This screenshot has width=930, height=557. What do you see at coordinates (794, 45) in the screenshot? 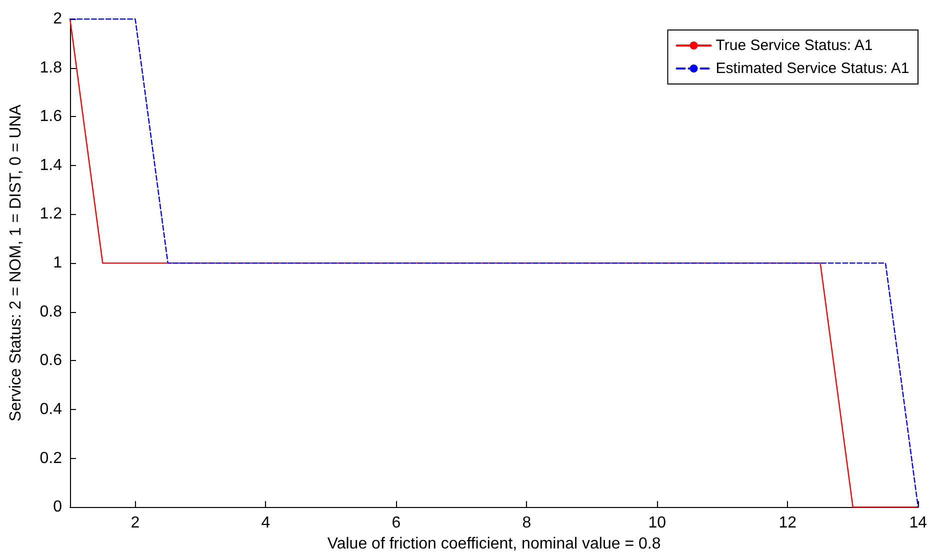
I see `legend-label: True Service Status: A1` at bounding box center [794, 45].